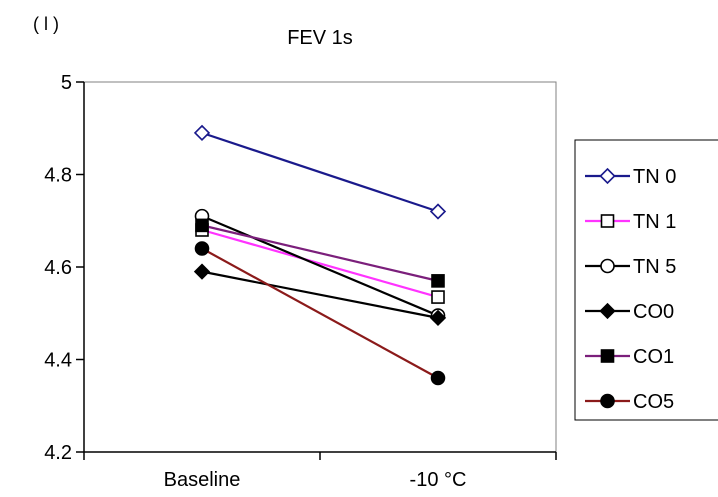 The image size is (718, 497). What do you see at coordinates (653, 402) in the screenshot?
I see `legend-label: CO5` at bounding box center [653, 402].